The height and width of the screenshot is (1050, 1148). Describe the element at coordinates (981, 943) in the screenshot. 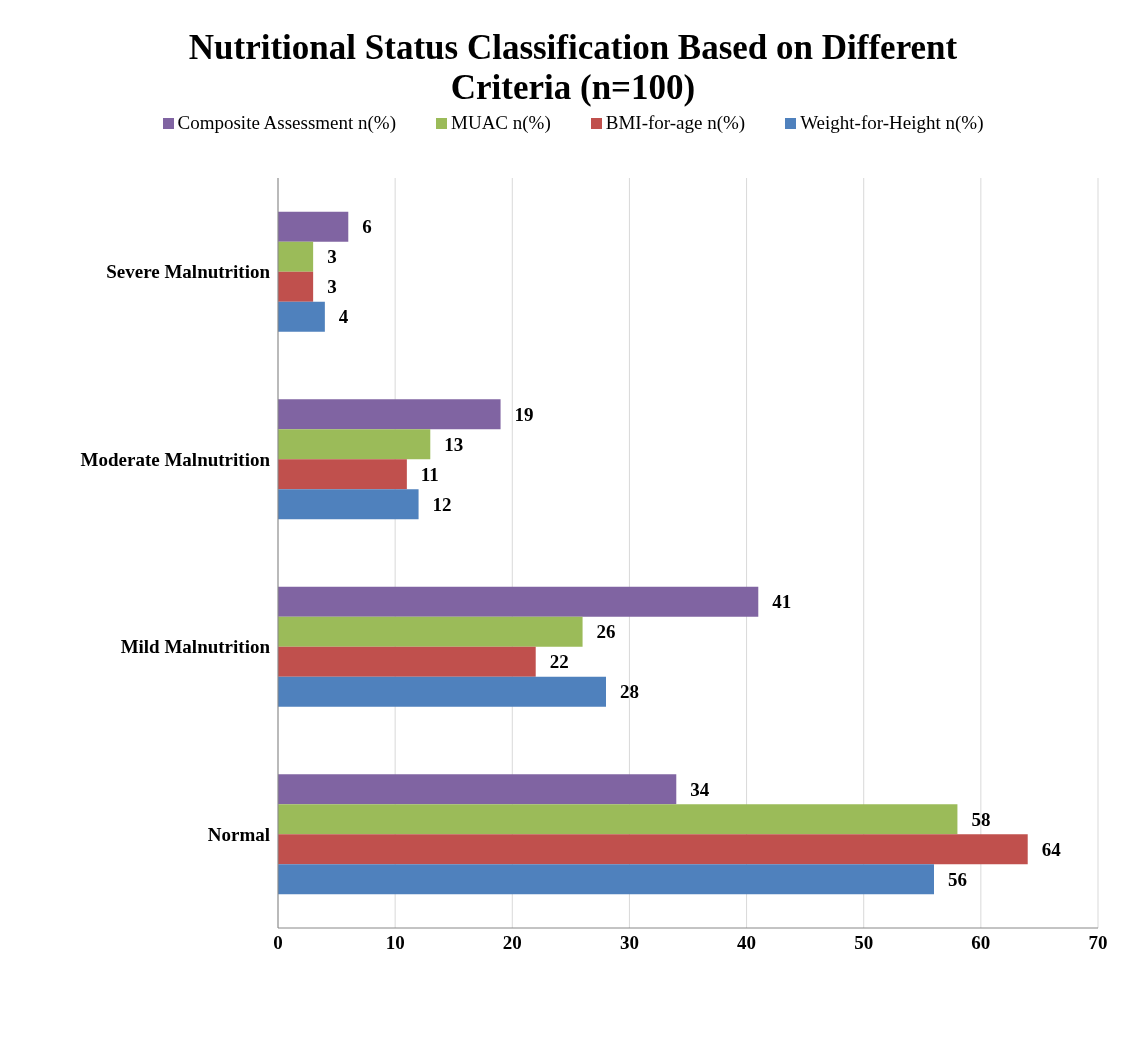

I see `x-tick-label: 60` at that location.